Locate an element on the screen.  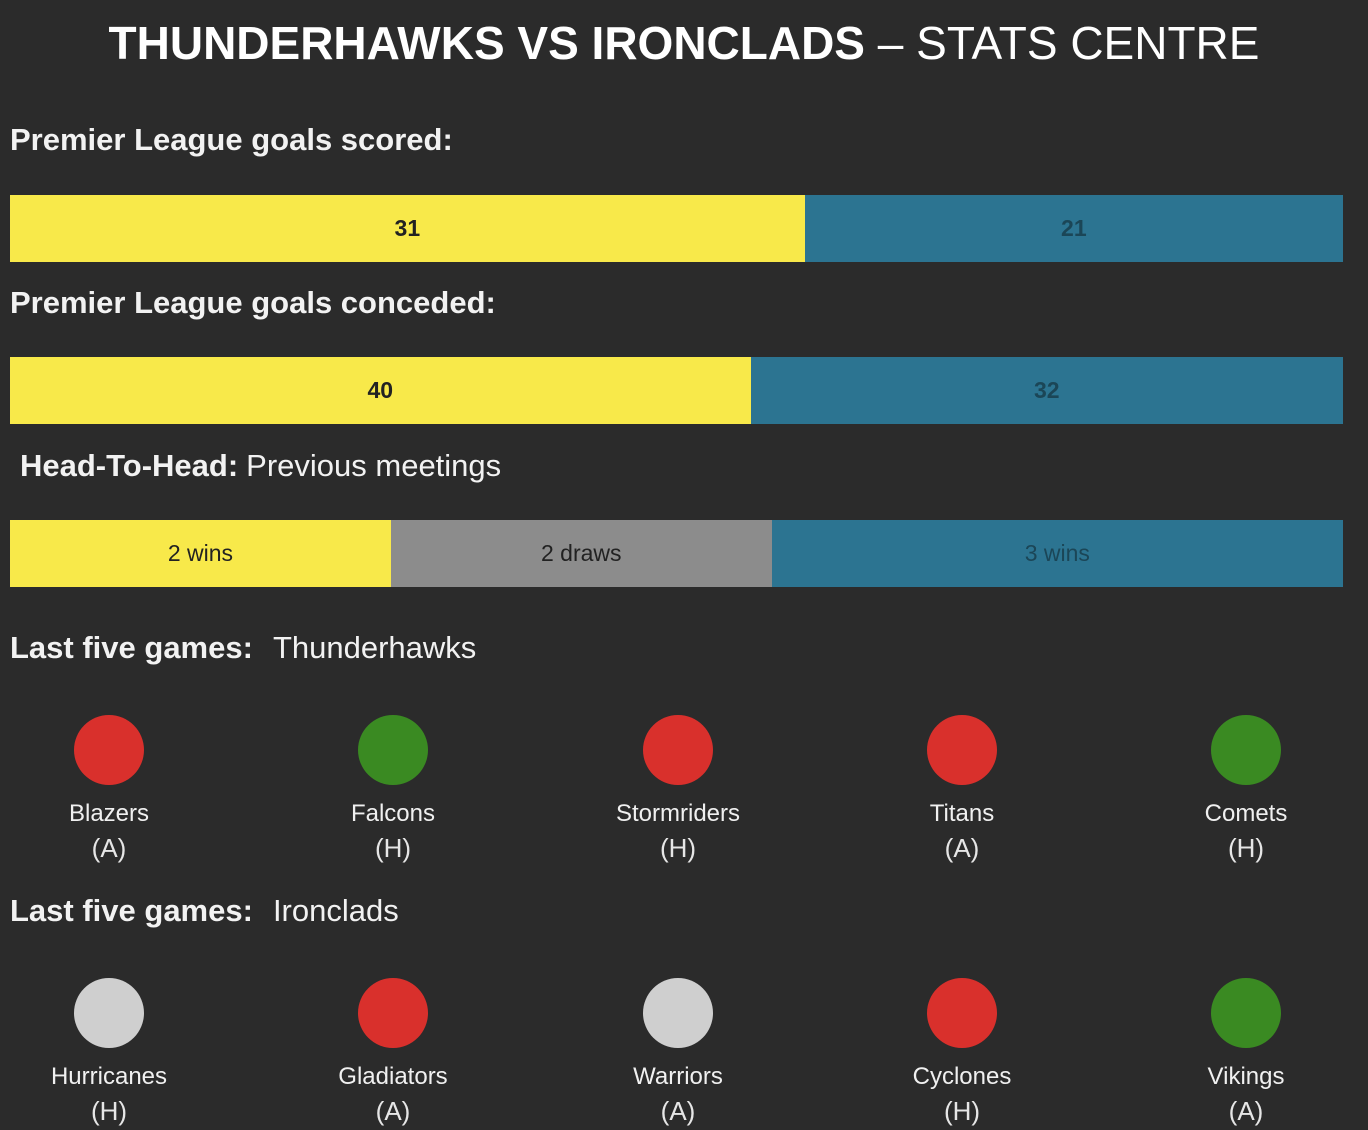
stat-bar: 31 21 is located at coordinates (676, 228).